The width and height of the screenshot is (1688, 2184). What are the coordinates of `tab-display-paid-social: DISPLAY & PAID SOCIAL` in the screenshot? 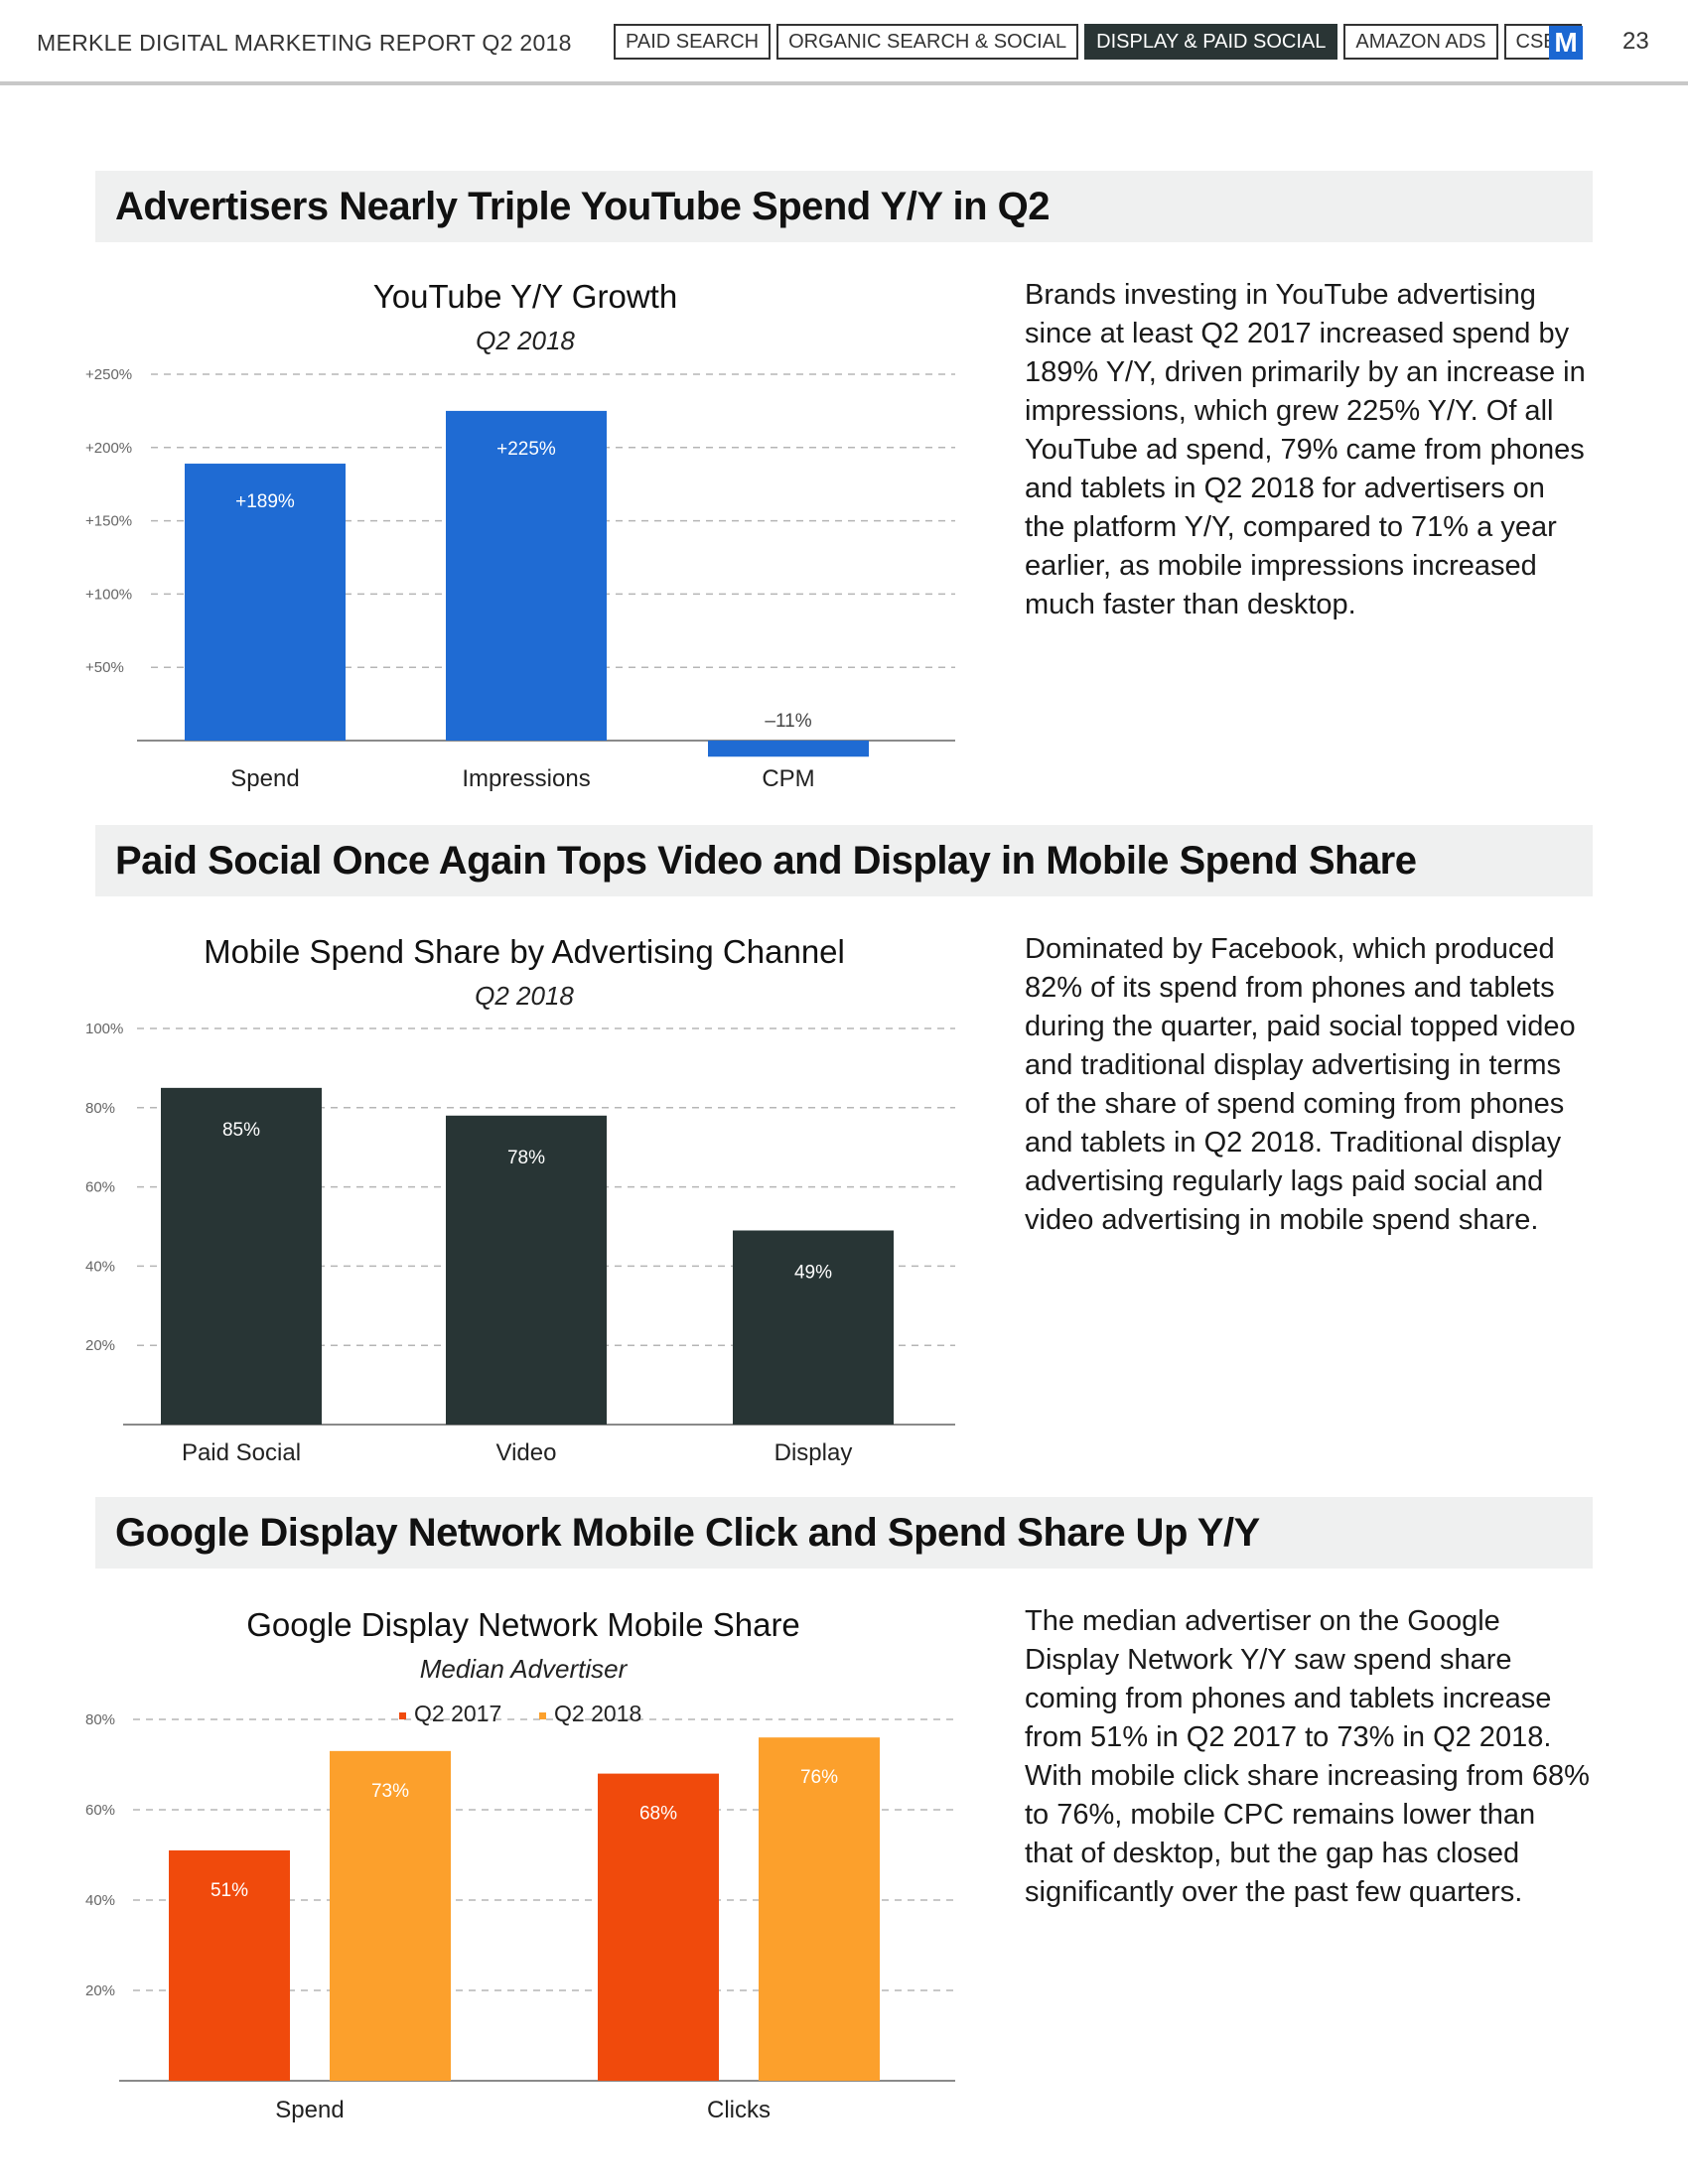 It's located at (1211, 42).